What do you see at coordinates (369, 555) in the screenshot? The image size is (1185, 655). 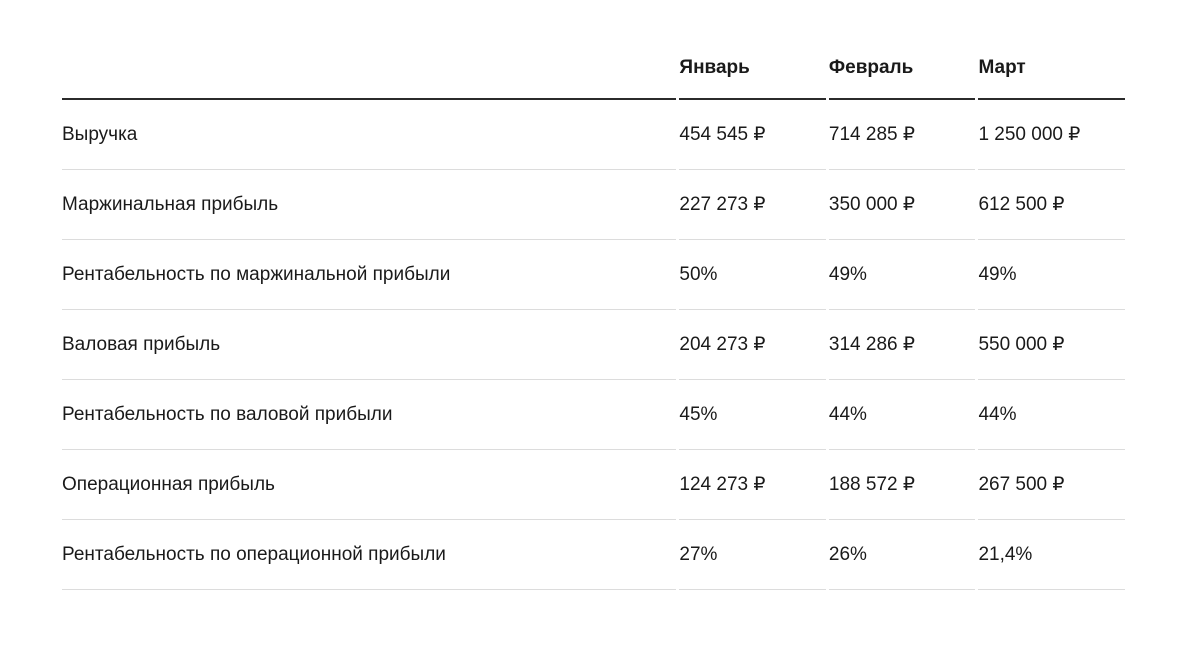 I see `metric-label: Рентабельность по операционной прибыли` at bounding box center [369, 555].